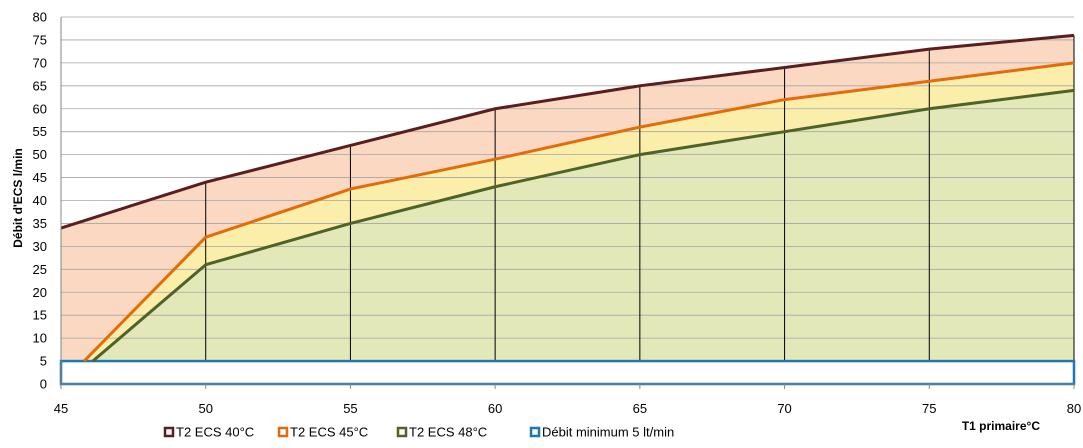 The height and width of the screenshot is (448, 1083). What do you see at coordinates (567, 372) in the screenshot?
I see `series-line-min-flow` at bounding box center [567, 372].